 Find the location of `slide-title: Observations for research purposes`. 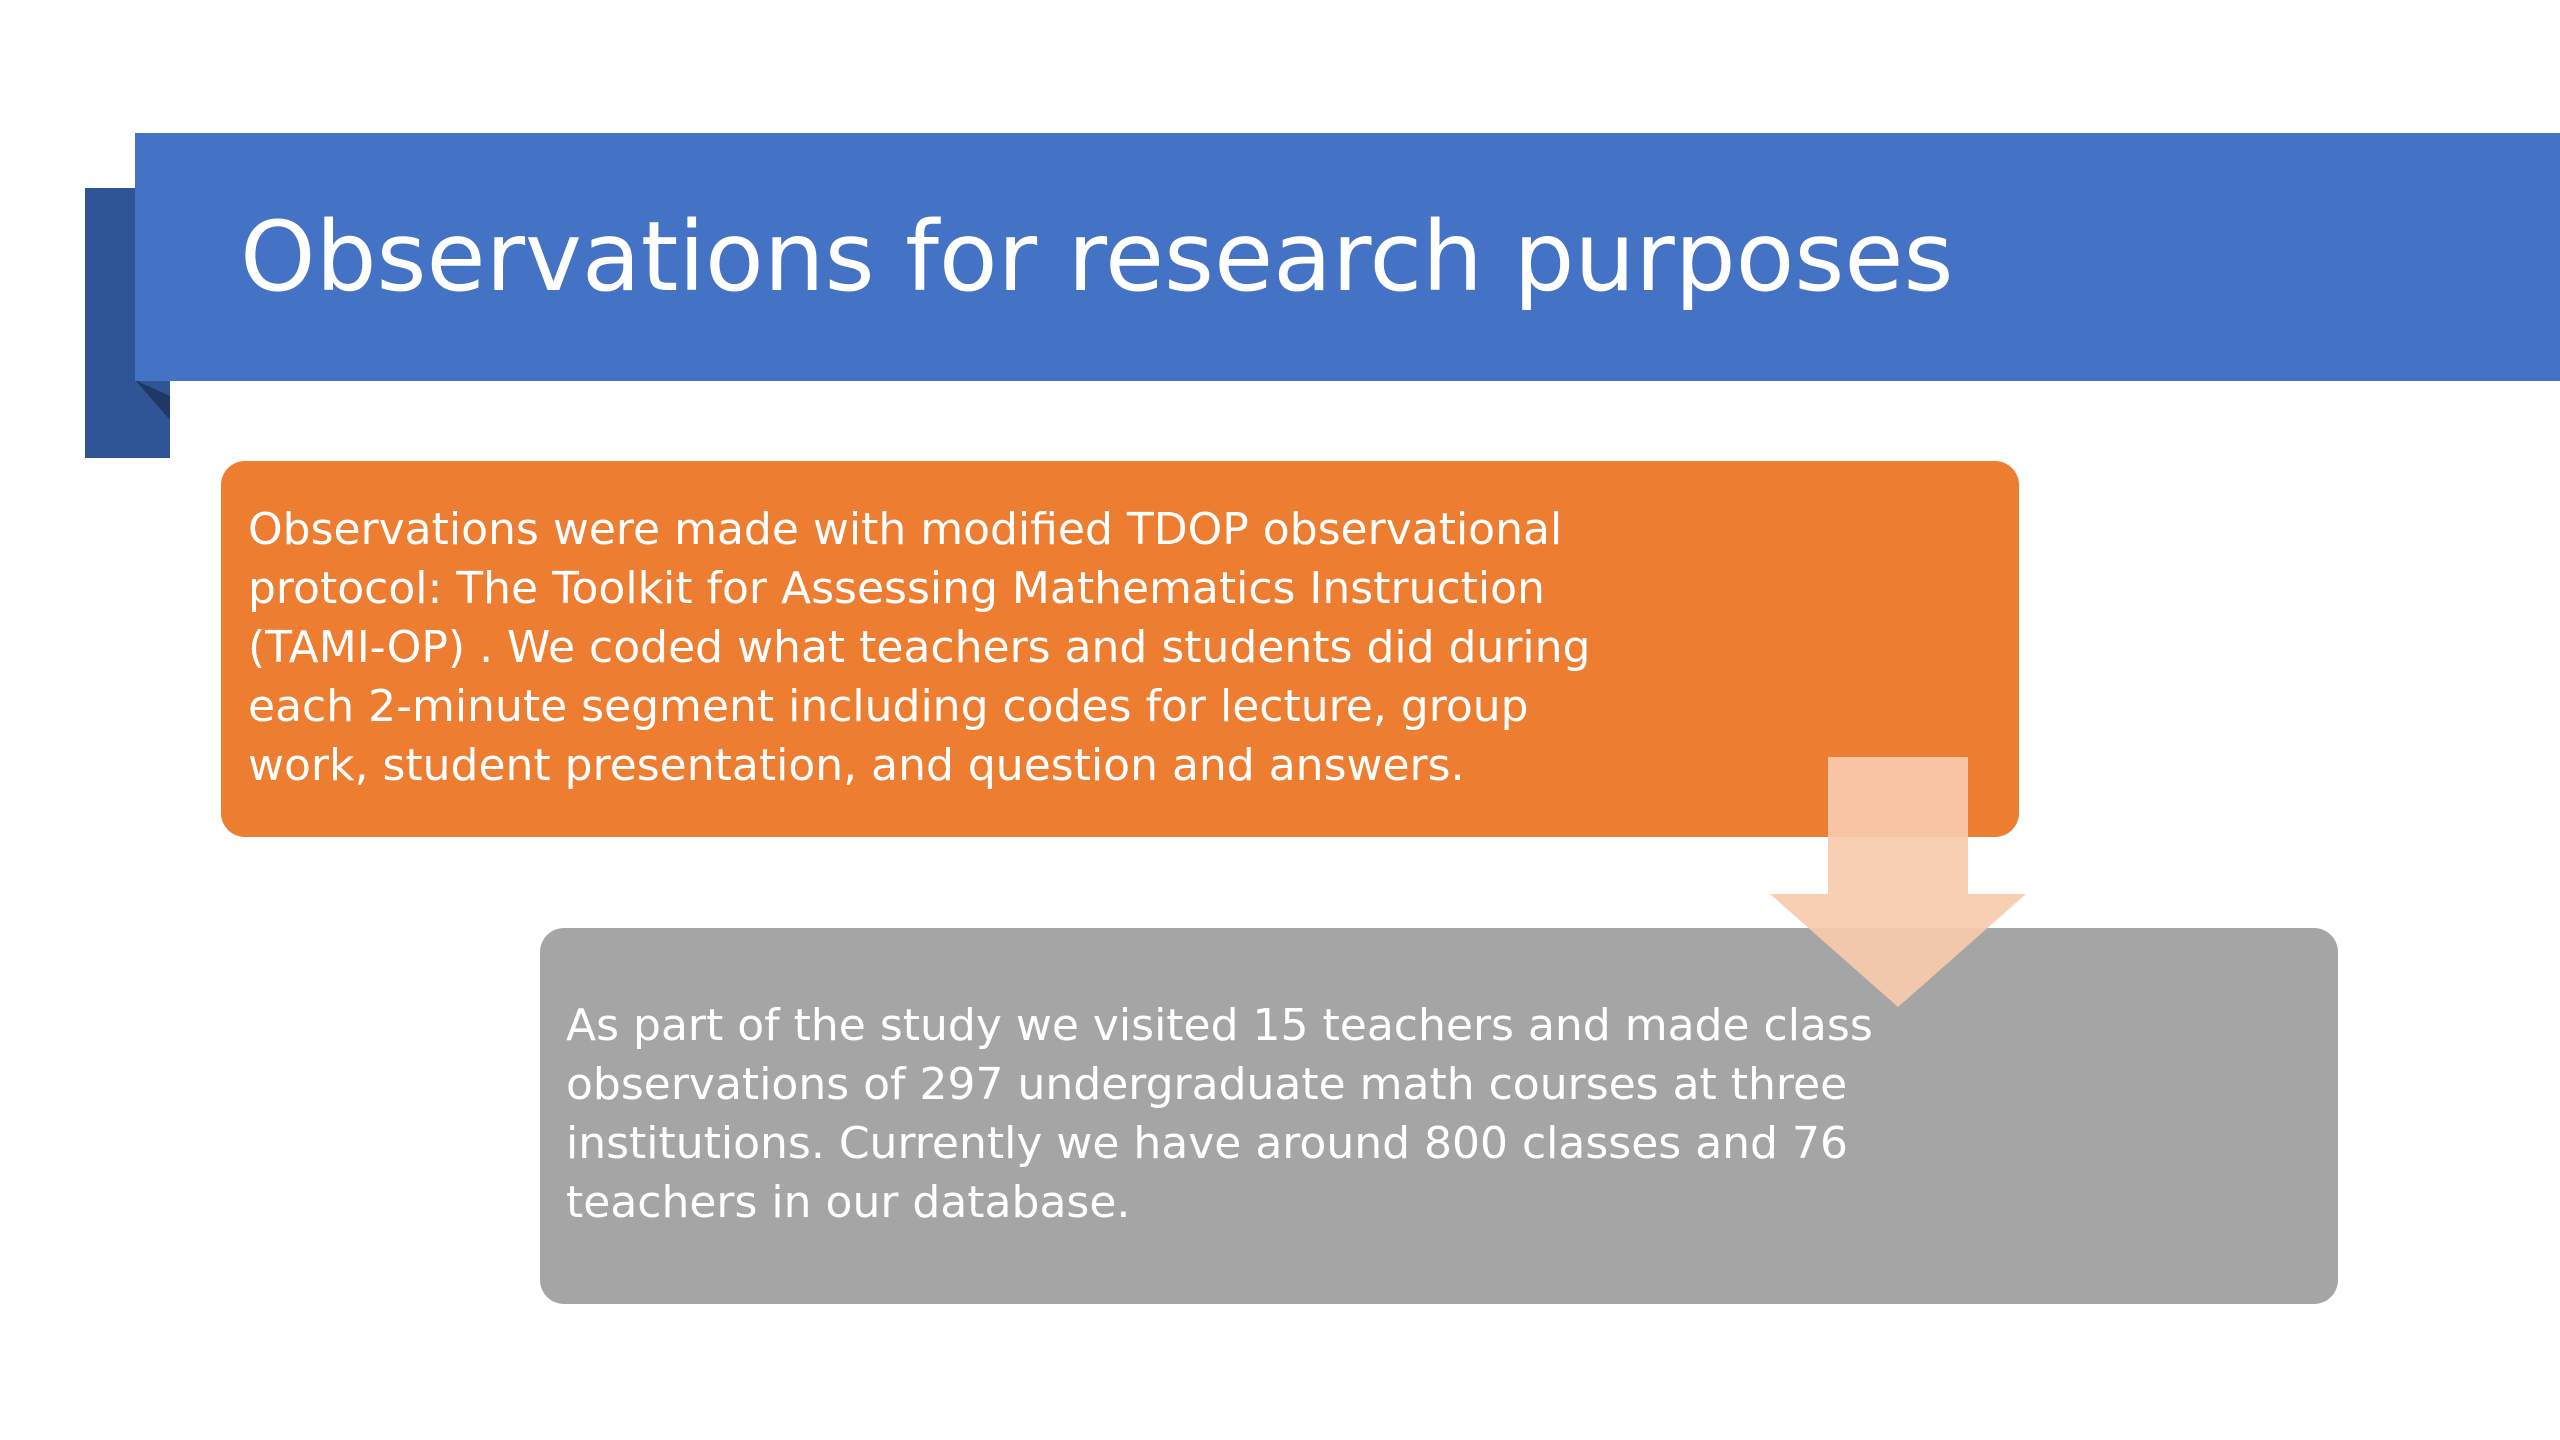

slide-title: Observations for research purposes is located at coordinates (1097, 257).